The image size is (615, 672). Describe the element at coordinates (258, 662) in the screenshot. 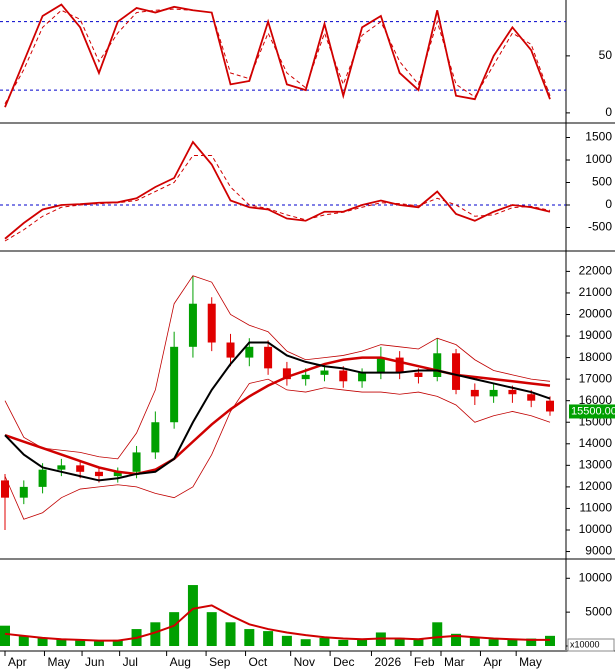

I see `x-tick-label: Oct` at that location.